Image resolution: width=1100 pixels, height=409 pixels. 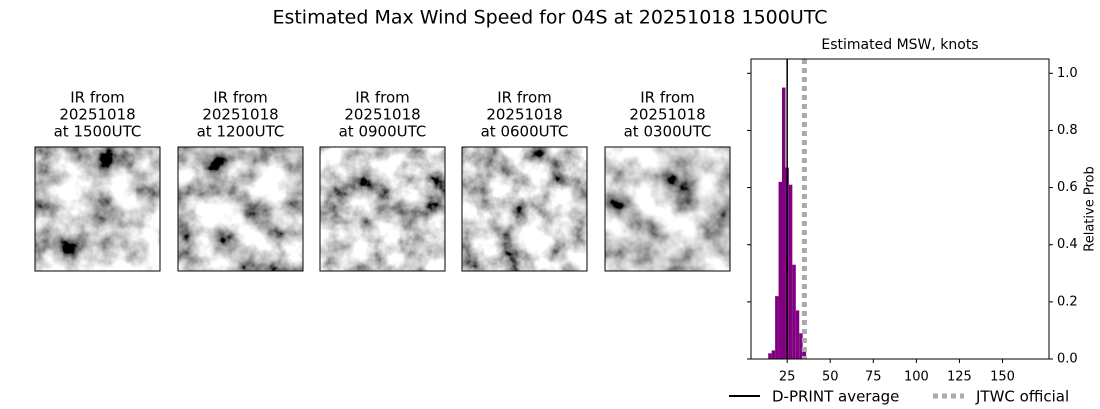 What do you see at coordinates (1067, 301) in the screenshot?
I see `y-tick-label: 0.2` at bounding box center [1067, 301].